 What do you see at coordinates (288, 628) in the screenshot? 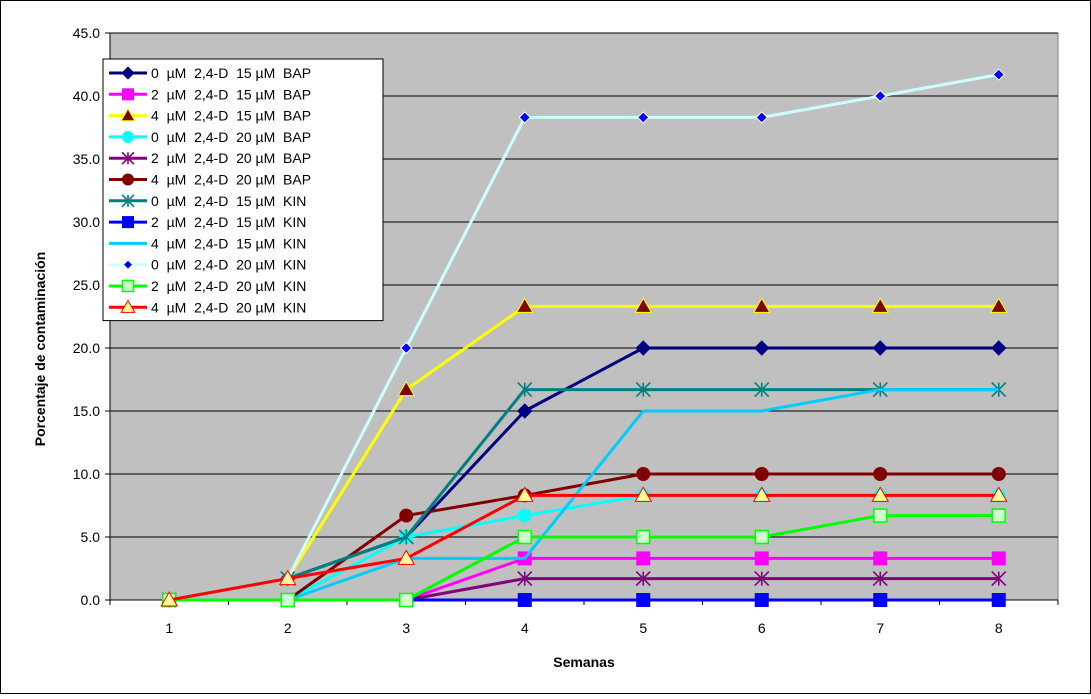
I see `x-tick-label: 2` at bounding box center [288, 628].